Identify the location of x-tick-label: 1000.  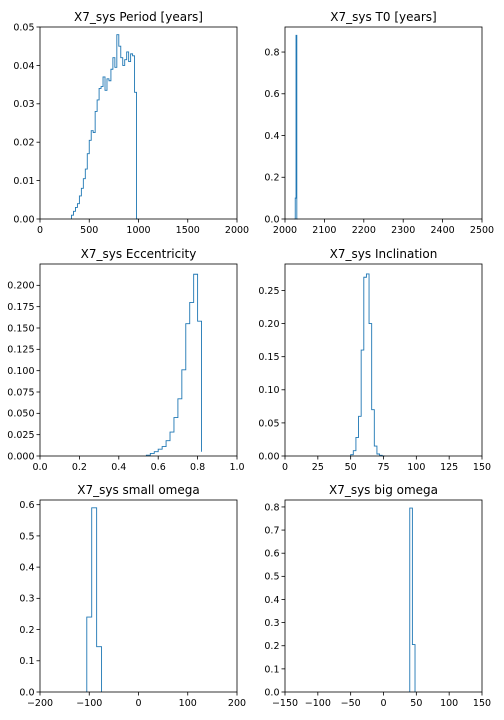
(138, 230).